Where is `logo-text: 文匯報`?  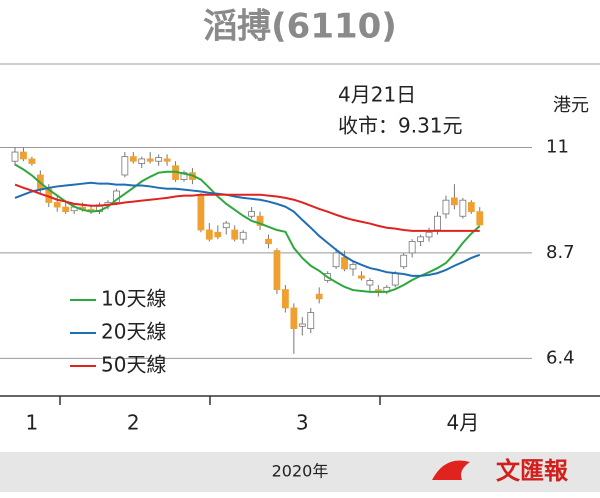
logo-text: 文匯報 is located at coordinates (532, 471).